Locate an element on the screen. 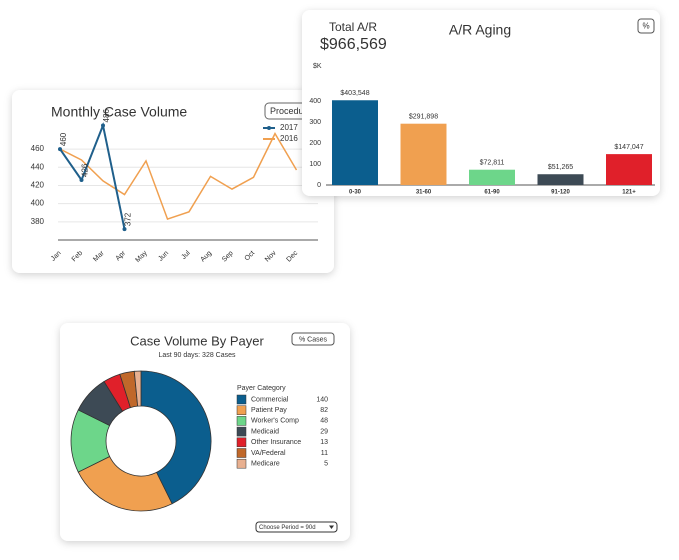 The height and width of the screenshot is (560, 679). legend-value: 29 is located at coordinates (324, 431).